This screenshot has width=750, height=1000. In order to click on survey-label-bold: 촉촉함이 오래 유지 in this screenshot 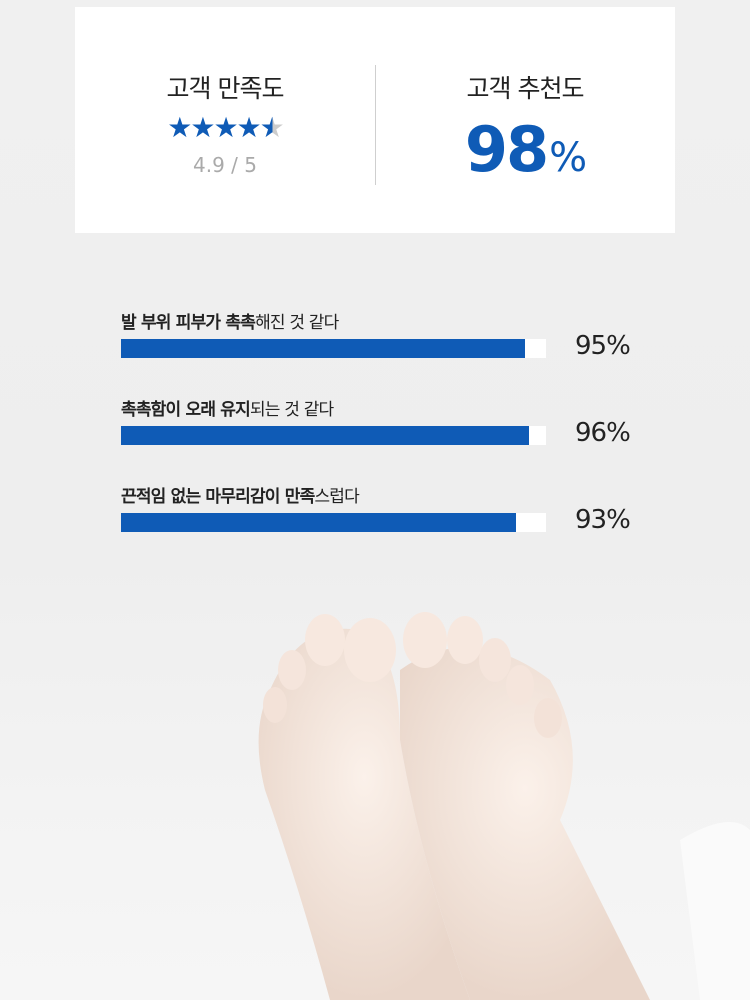, I will do `click(186, 410)`.